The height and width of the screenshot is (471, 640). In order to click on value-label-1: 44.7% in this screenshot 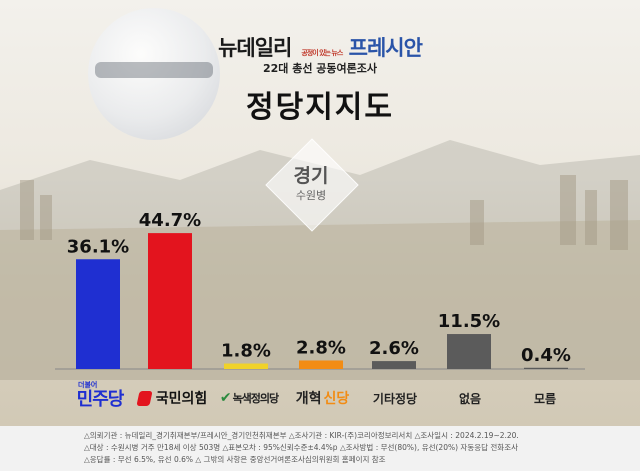, I will do `click(170, 220)`.